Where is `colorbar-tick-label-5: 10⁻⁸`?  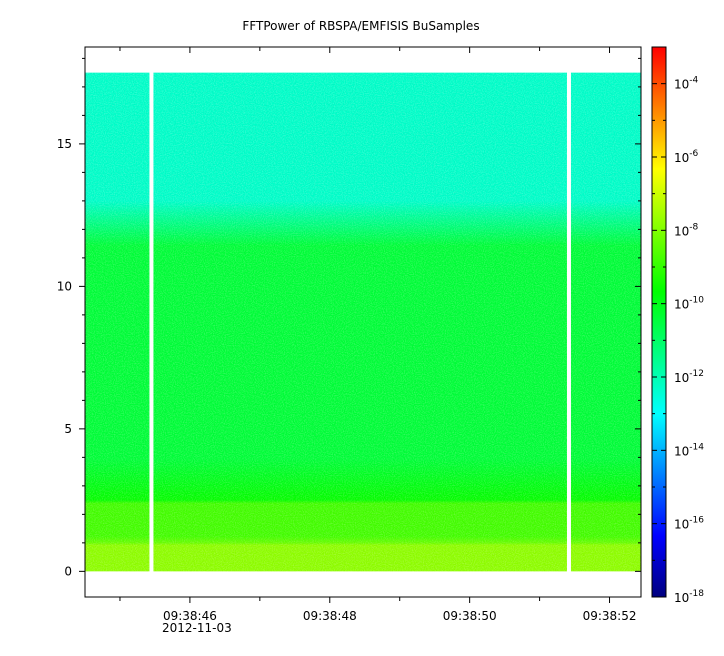
colorbar-tick-label-5: 10⁻⁸ is located at coordinates (686, 230).